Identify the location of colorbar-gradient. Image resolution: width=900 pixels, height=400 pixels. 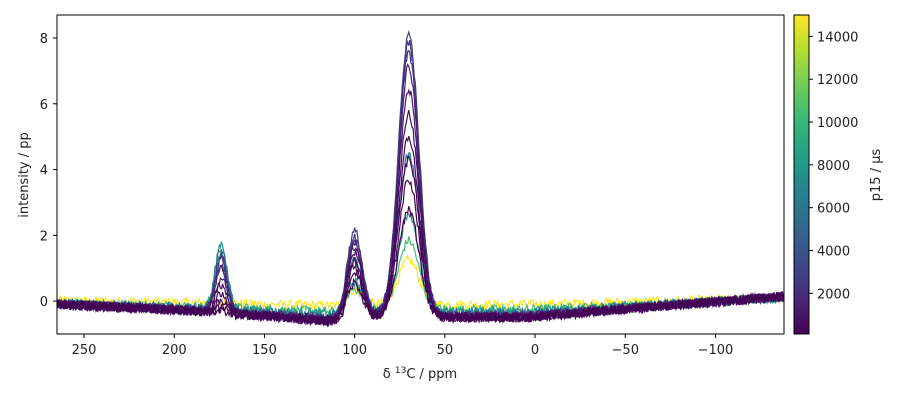
(801, 174).